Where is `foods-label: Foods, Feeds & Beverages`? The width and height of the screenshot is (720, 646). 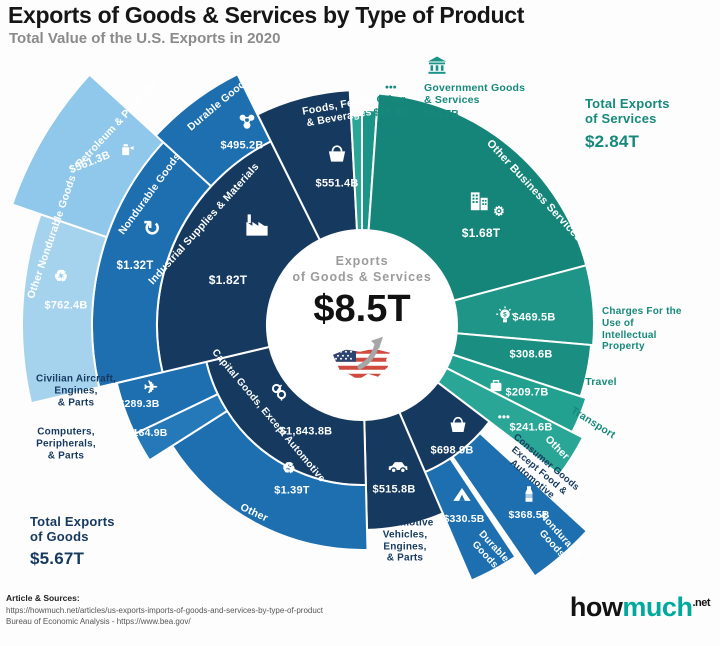
foods-label: Foods, Feeds & Beverages is located at coordinates (337, 111).